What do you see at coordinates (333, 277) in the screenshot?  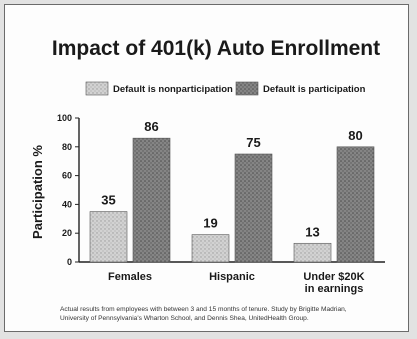 I see `x-category-label-line: Under $20K` at bounding box center [333, 277].